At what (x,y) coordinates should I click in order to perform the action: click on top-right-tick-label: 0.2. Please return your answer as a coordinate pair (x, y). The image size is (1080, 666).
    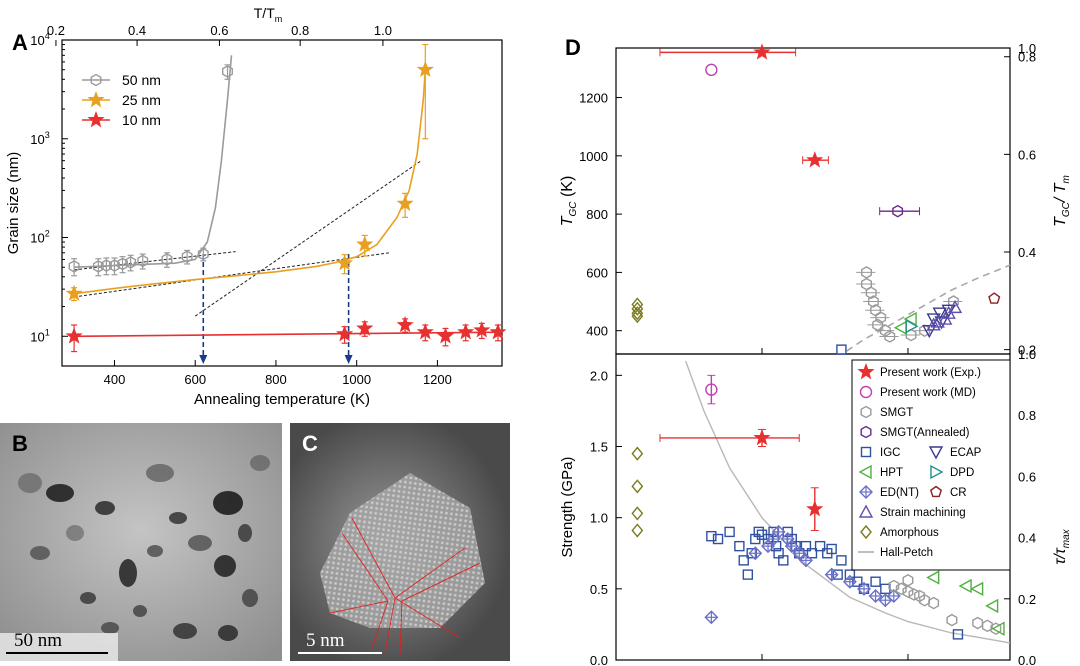
    Looking at the image, I should click on (1027, 350).